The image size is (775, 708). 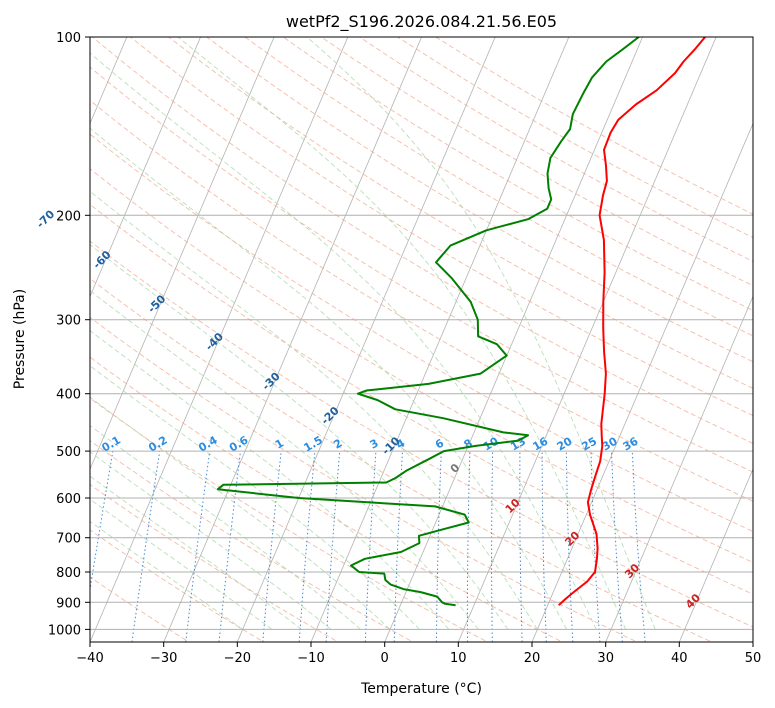 What do you see at coordinates (68, 499) in the screenshot?
I see `y-tick-label: 600` at bounding box center [68, 499].